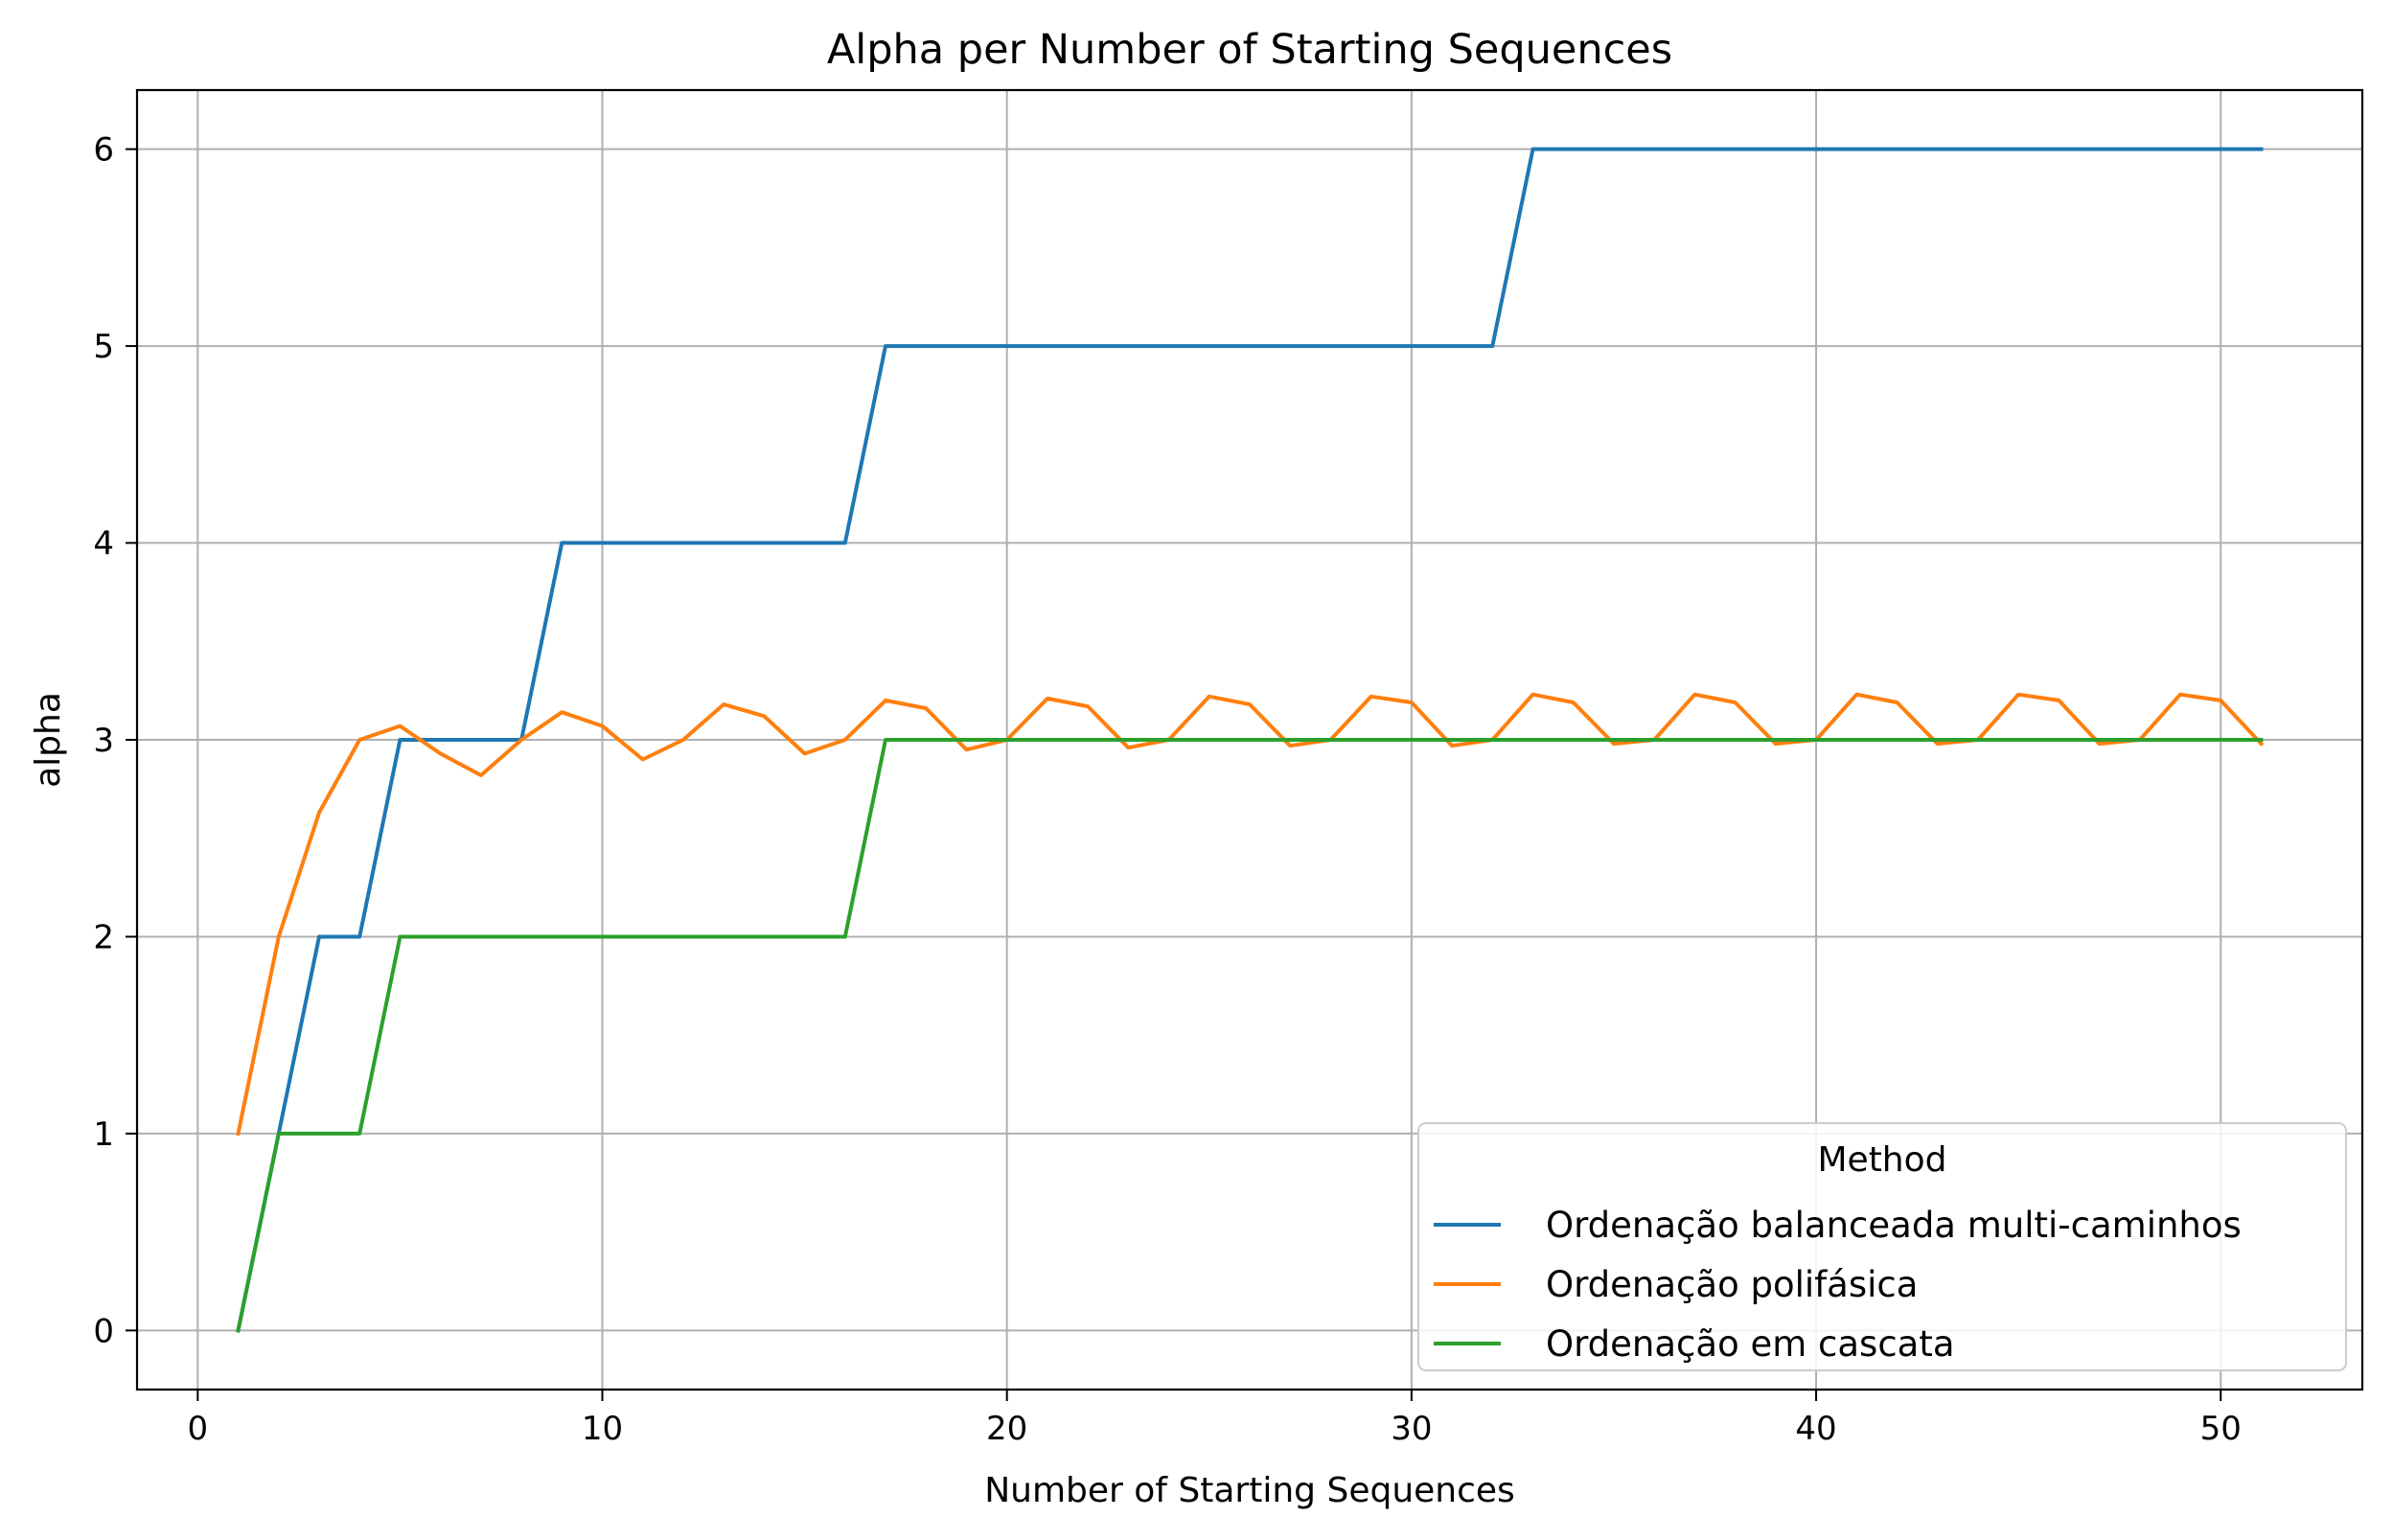 This screenshot has width=2393, height=1540. I want to click on y-tick-label: 5, so click(103, 347).